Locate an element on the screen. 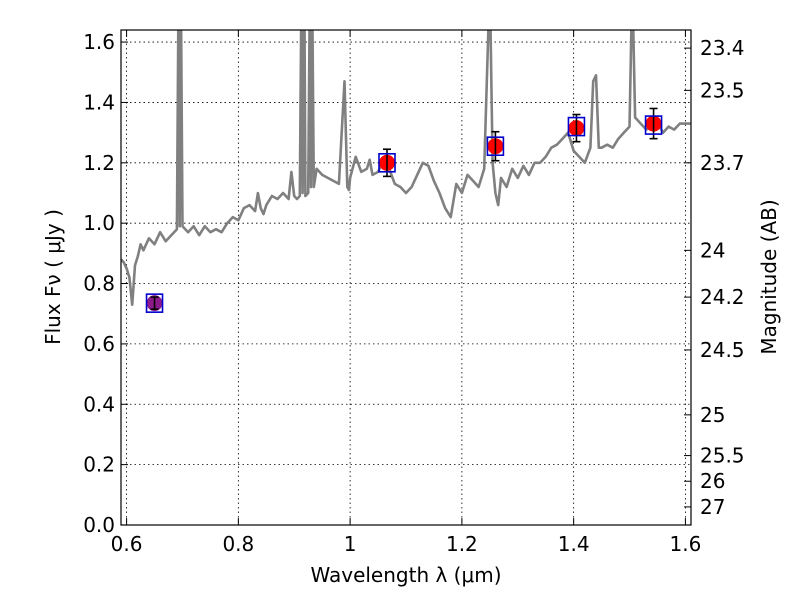  y2-tick-label: 23.4 is located at coordinates (722, 48).